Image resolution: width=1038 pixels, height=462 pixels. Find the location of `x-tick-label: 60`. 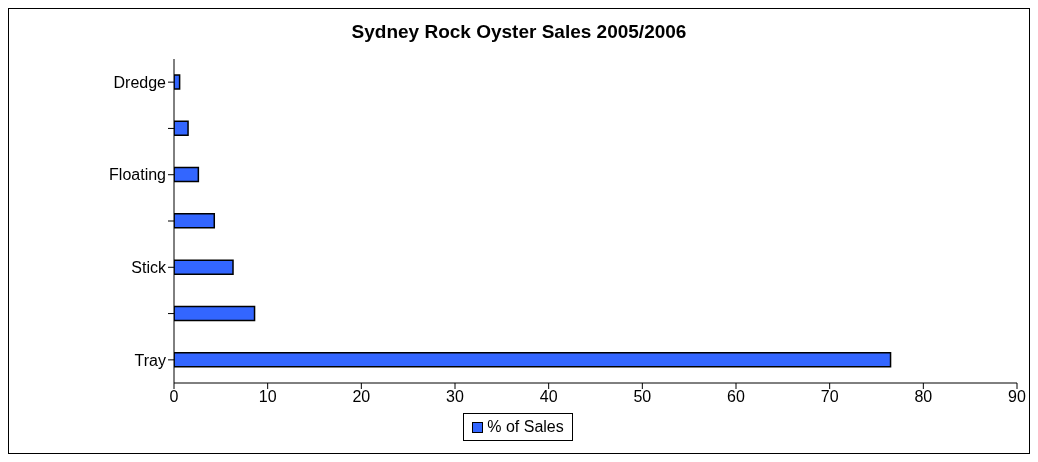

x-tick-label: 60 is located at coordinates (736, 397).